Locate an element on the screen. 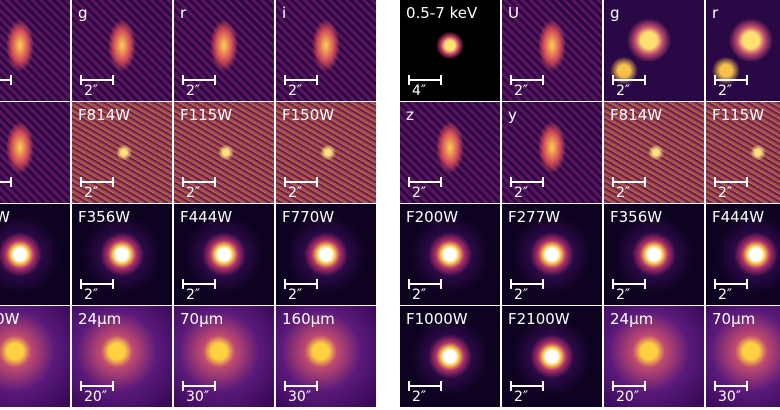  band-label: F2100W is located at coordinates (539, 319).